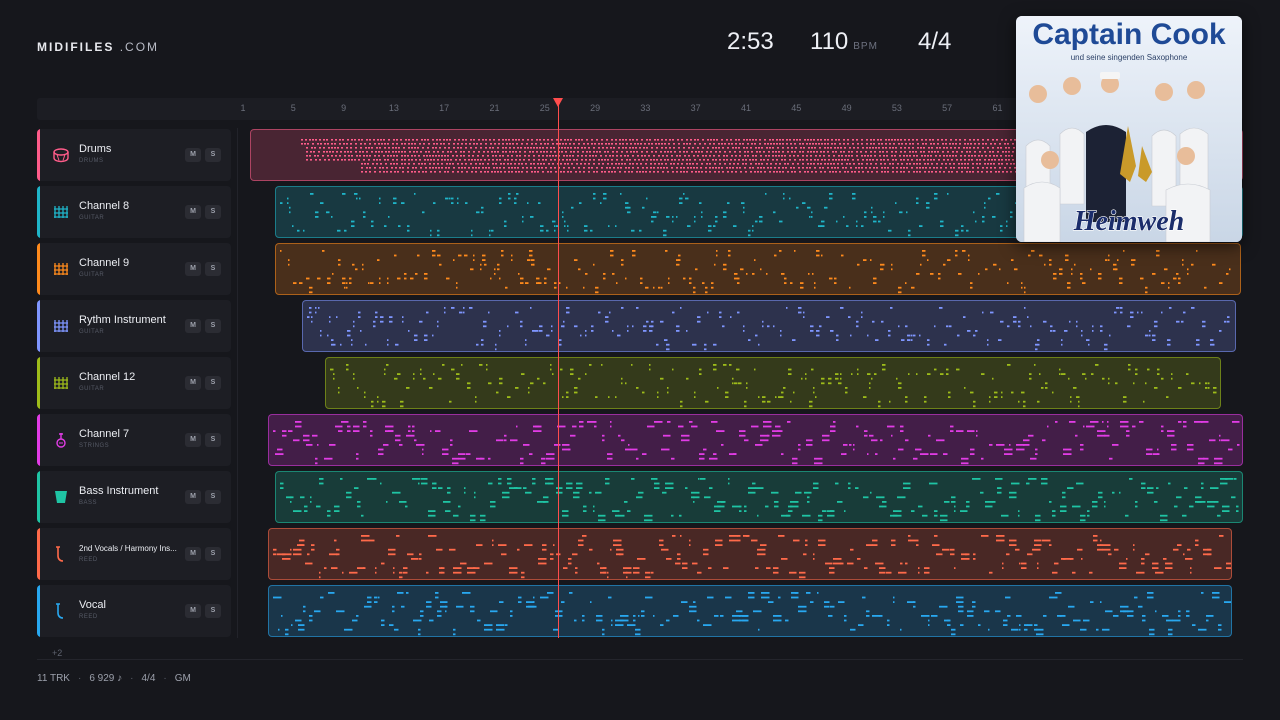 The width and height of the screenshot is (1280, 720). What do you see at coordinates (344, 108) in the screenshot?
I see `ruler-tick: 9` at bounding box center [344, 108].